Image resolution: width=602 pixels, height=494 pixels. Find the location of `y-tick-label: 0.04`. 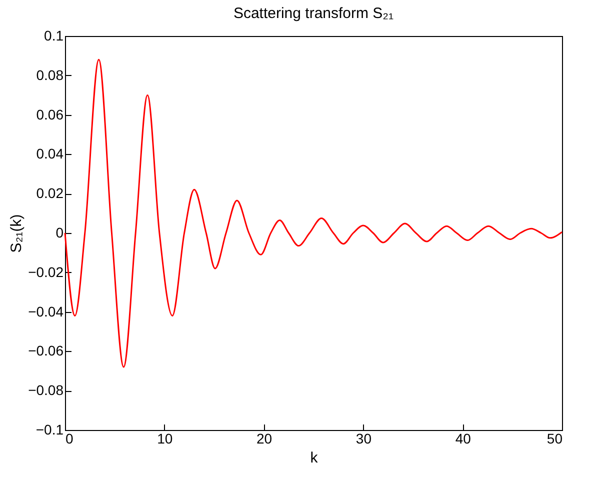

y-tick-label: 0.04 is located at coordinates (50, 154).